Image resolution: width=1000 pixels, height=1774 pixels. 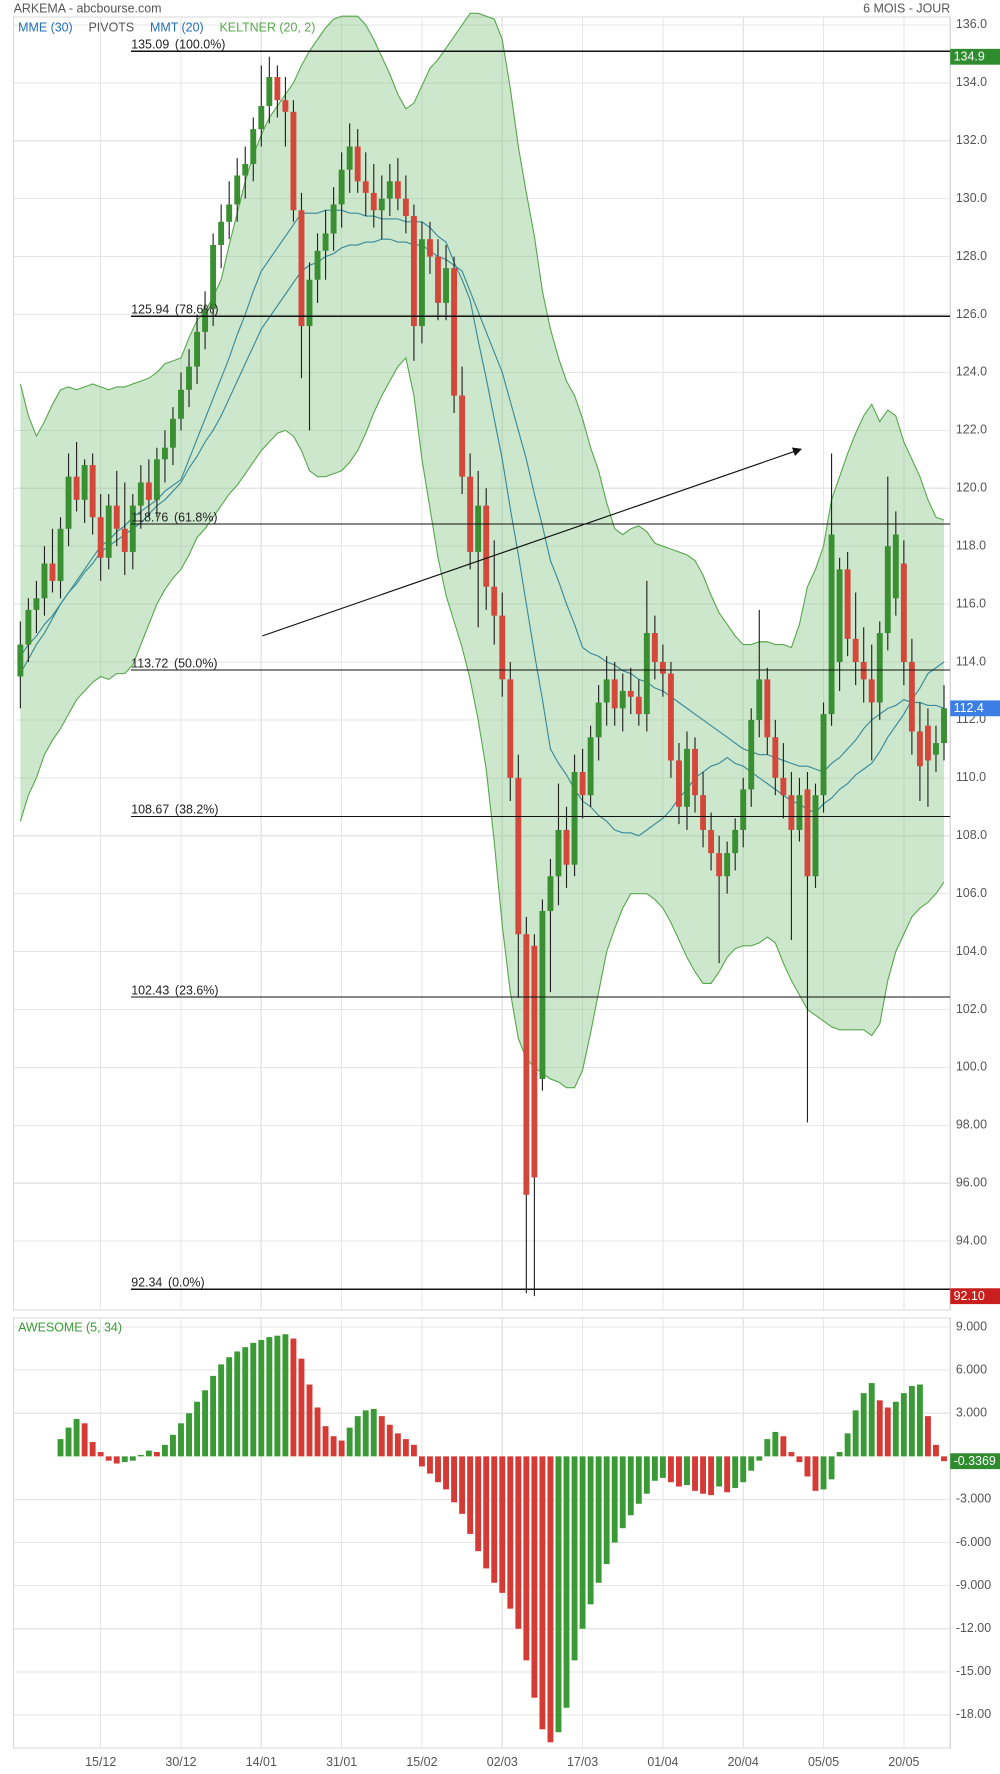 What do you see at coordinates (969, 57) in the screenshot?
I see `price-tag-label: 134.9` at bounding box center [969, 57].